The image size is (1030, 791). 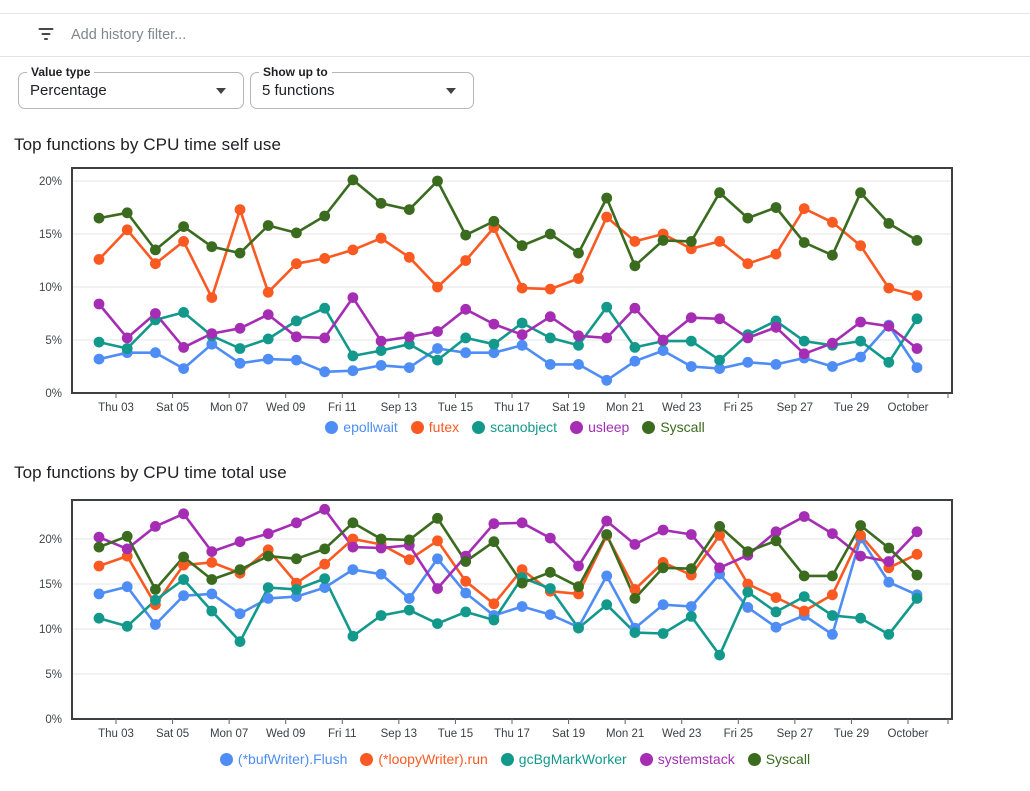 I want to click on legend-item-(*loopyWriter).run: (*loopyWriter).run, so click(x=424, y=759).